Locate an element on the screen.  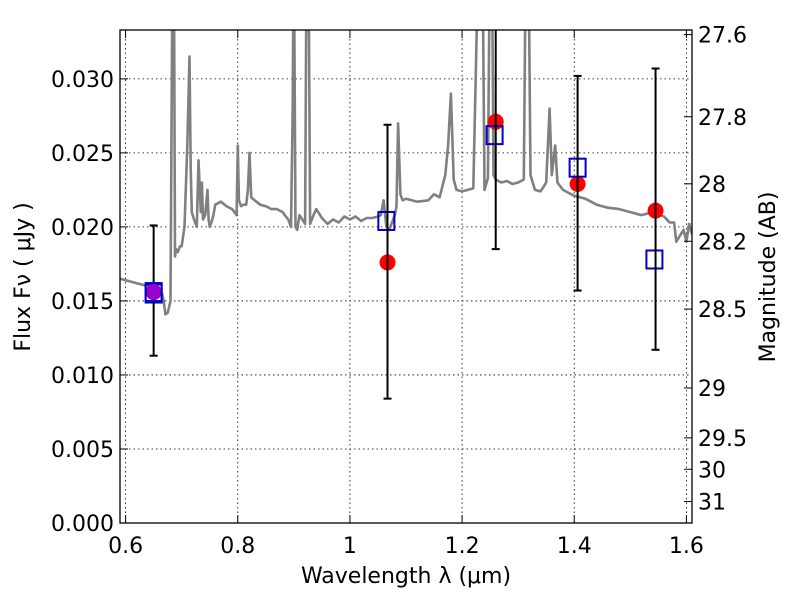
x-tick-label: 1 is located at coordinates (350, 546).